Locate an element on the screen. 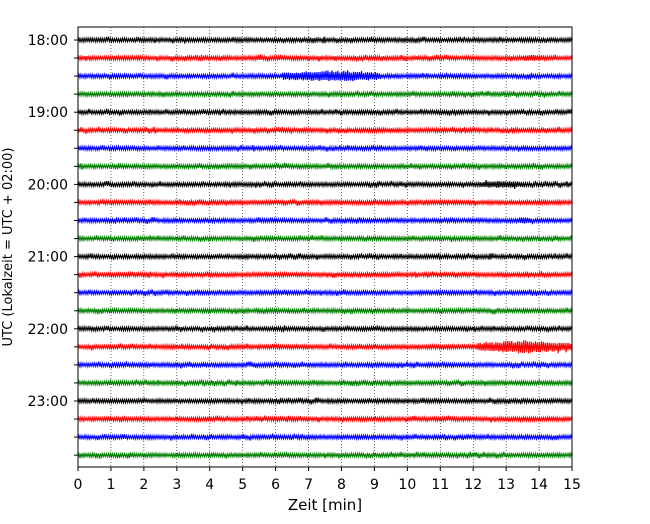 This screenshot has width=650, height=524. y-tick-label: 20:00 is located at coordinates (48, 185).